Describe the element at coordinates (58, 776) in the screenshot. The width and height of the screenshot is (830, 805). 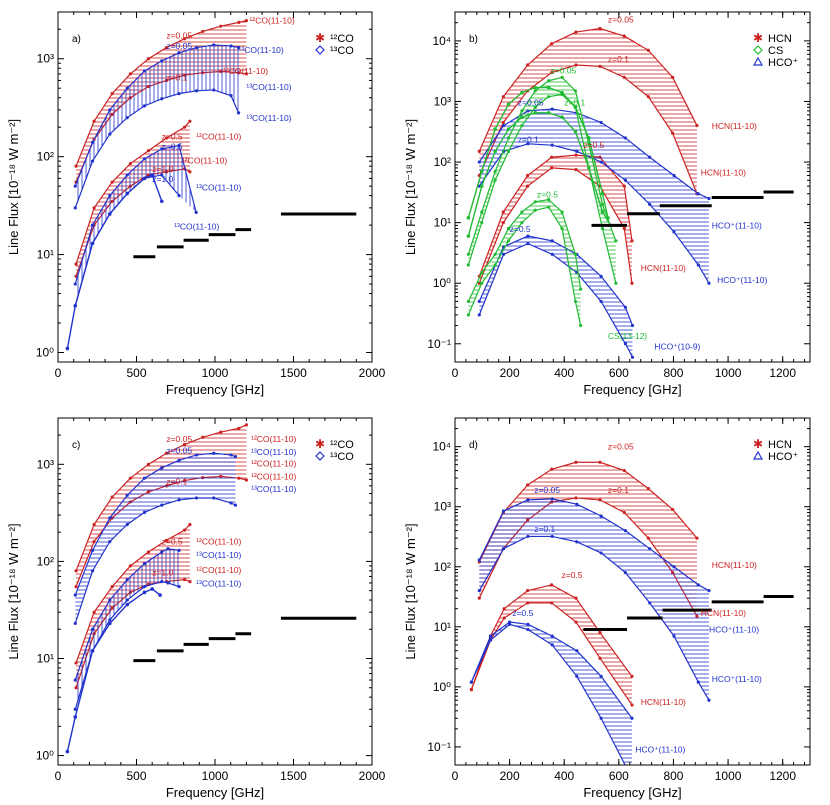
I see `x-tick-label: 0` at that location.